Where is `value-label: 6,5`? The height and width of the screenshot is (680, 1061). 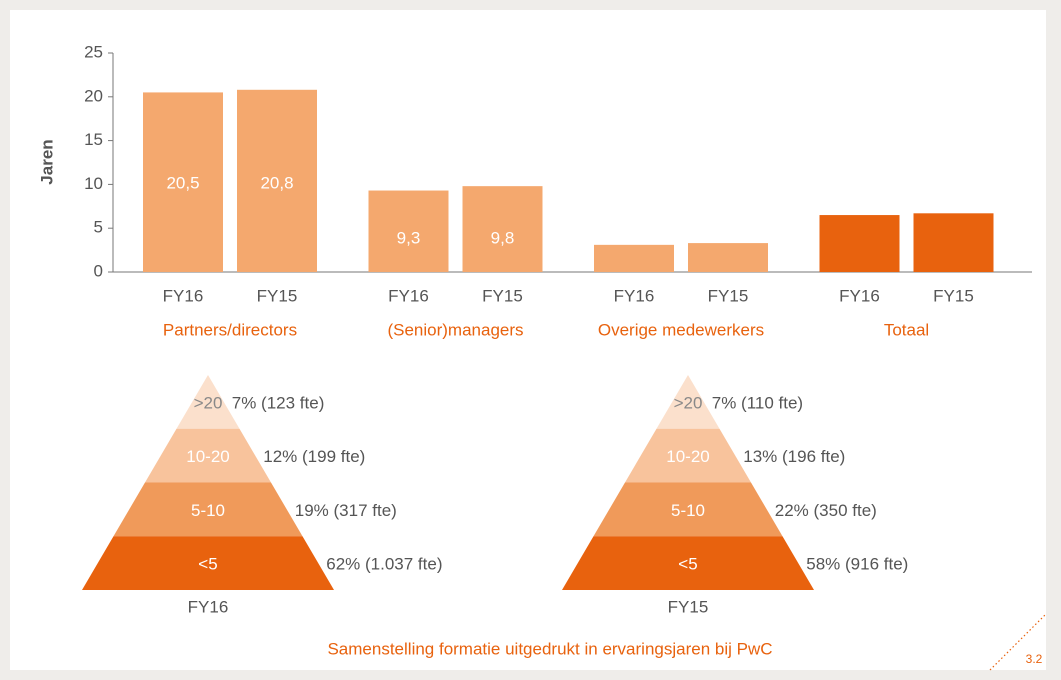 value-label: 6,5 is located at coordinates (860, 297).